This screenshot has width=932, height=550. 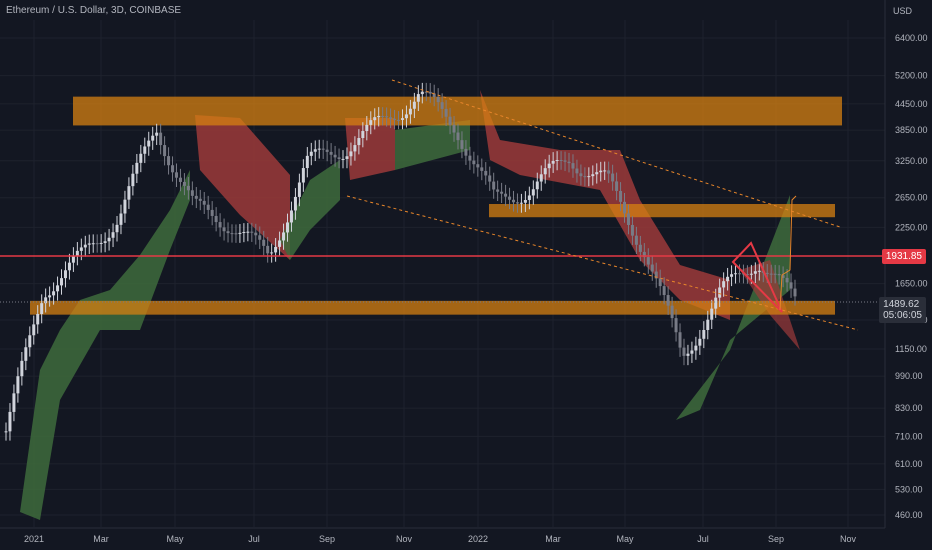 I want to click on time-axis: 2021 Mar May Jul Sep Nov 2022 Mar May Jul Sep Nov, so click(x=442, y=535).